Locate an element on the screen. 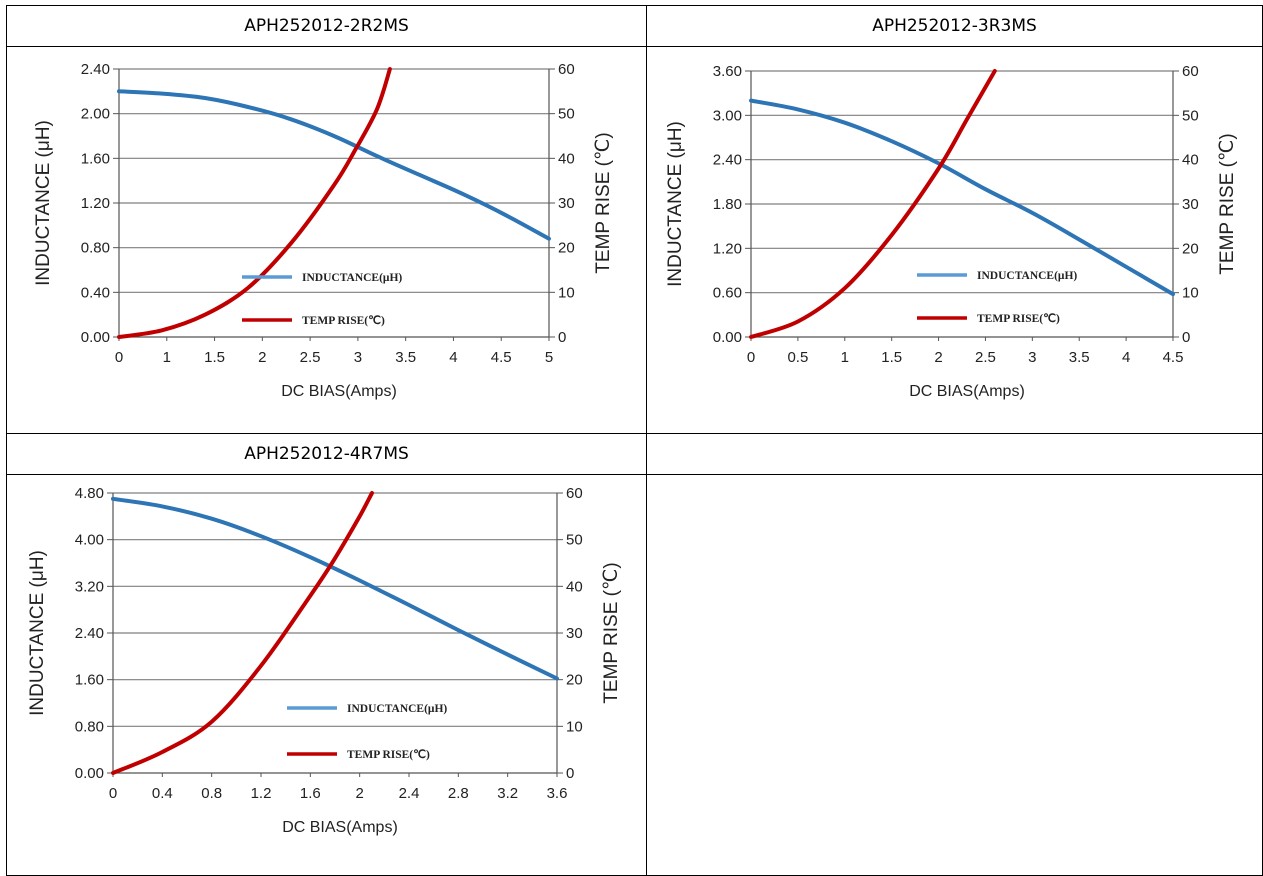 The height and width of the screenshot is (876, 1263). x-tick-label: 3 is located at coordinates (358, 357).